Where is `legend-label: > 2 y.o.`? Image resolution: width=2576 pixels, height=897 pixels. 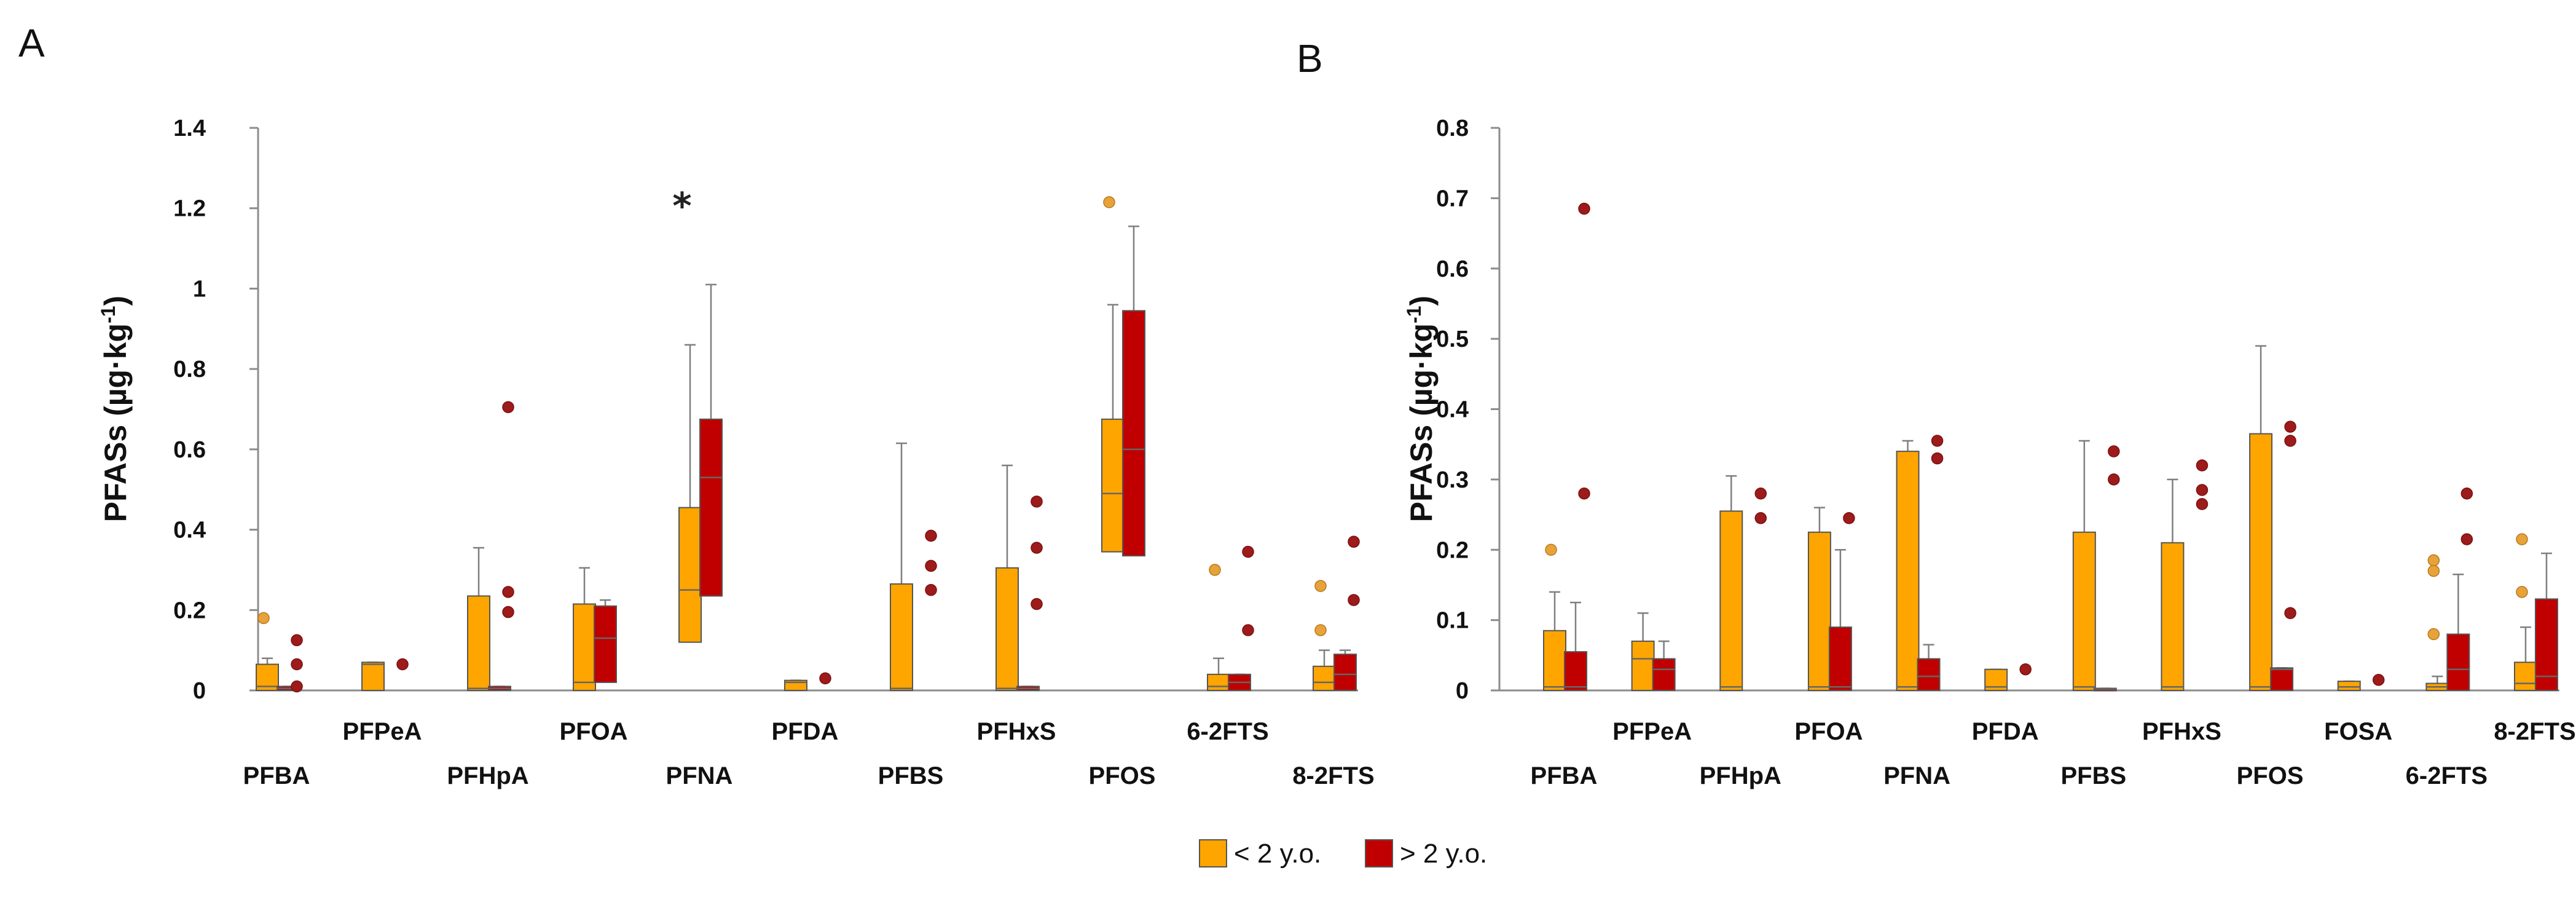
legend-label: > 2 y.o. is located at coordinates (1443, 854).